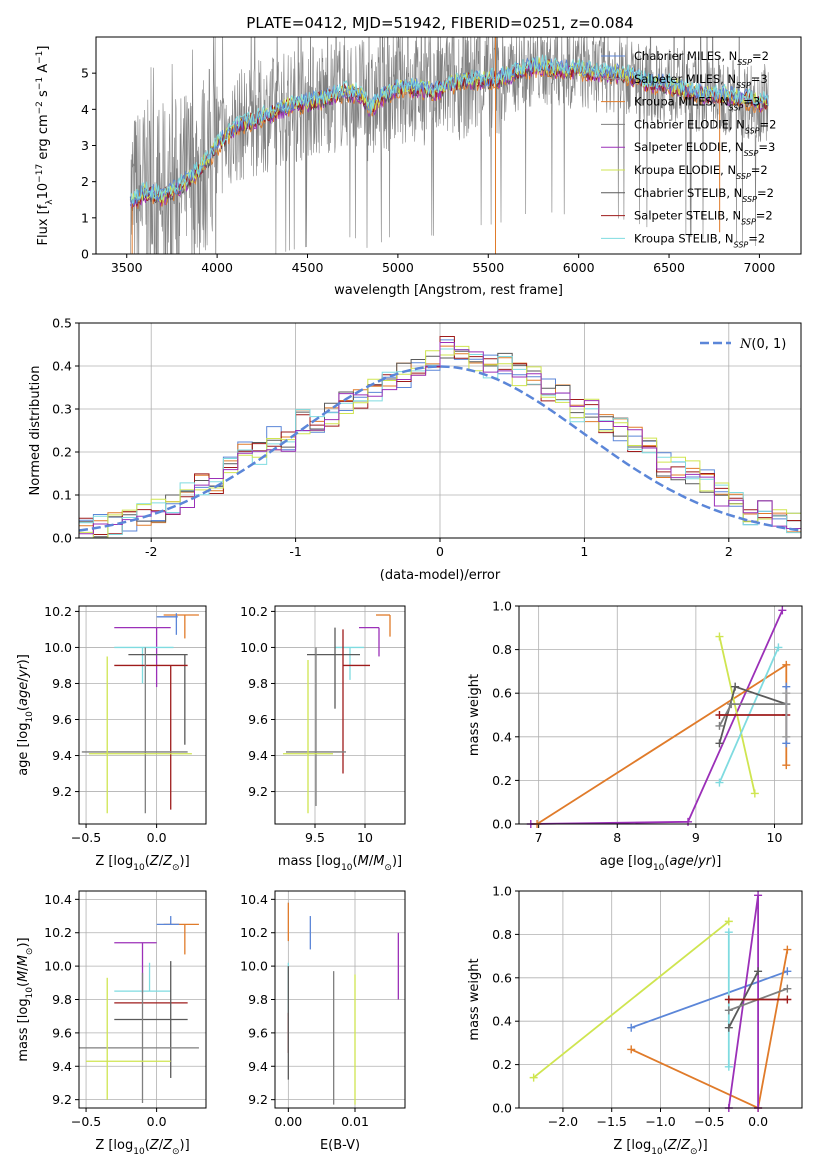 The width and height of the screenshot is (819, 1170). Describe the element at coordinates (85, 145) in the screenshot. I see `y-tick-label: 3` at that location.